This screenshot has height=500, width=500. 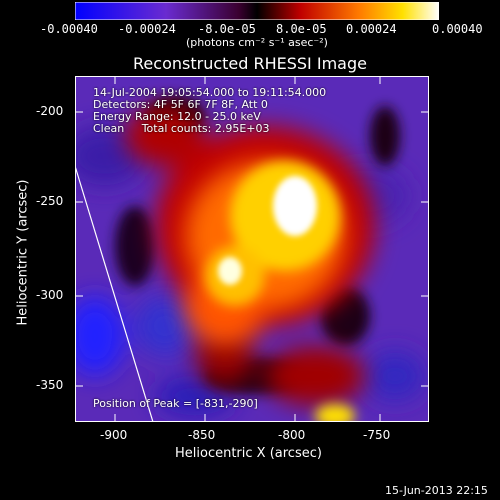 What do you see at coordinates (50, 295) in the screenshot?
I see `y-tick-label: -300` at bounding box center [50, 295].